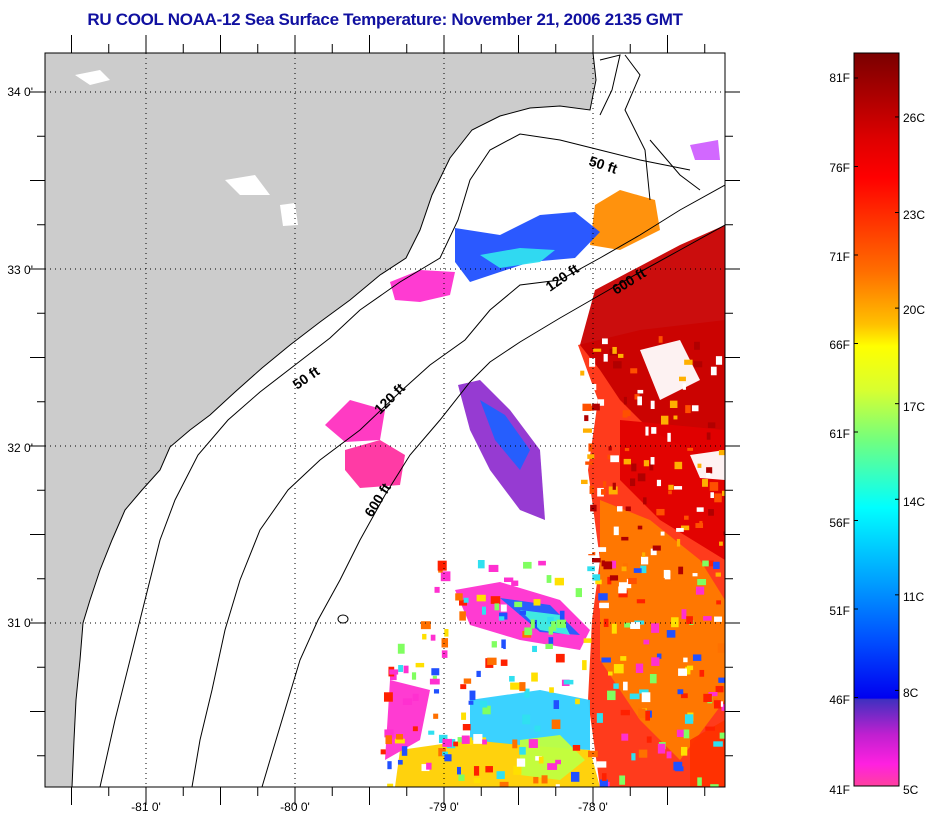  I want to click on colorbar-gradient, so click(876, 419).